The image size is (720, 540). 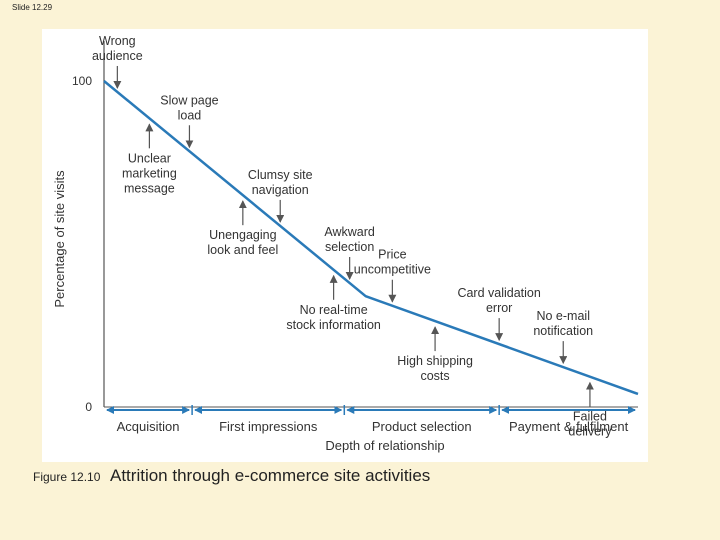 What do you see at coordinates (268, 426) in the screenshot?
I see `stage-label: First impressions` at bounding box center [268, 426].